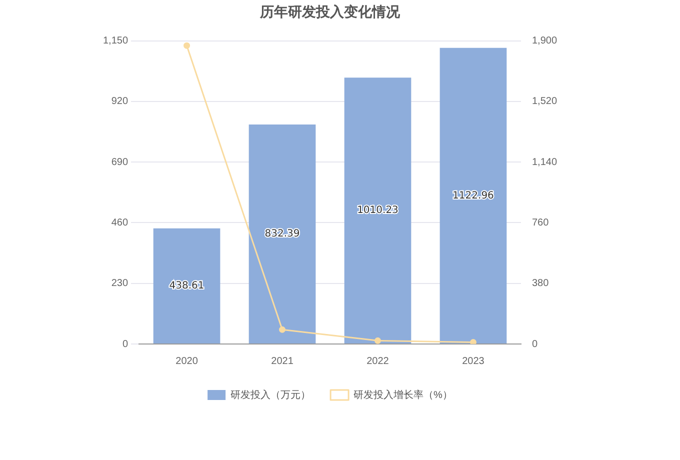 The height and width of the screenshot is (460, 680). What do you see at coordinates (541, 284) in the screenshot?
I see `y2-tick-label: 380` at bounding box center [541, 284].